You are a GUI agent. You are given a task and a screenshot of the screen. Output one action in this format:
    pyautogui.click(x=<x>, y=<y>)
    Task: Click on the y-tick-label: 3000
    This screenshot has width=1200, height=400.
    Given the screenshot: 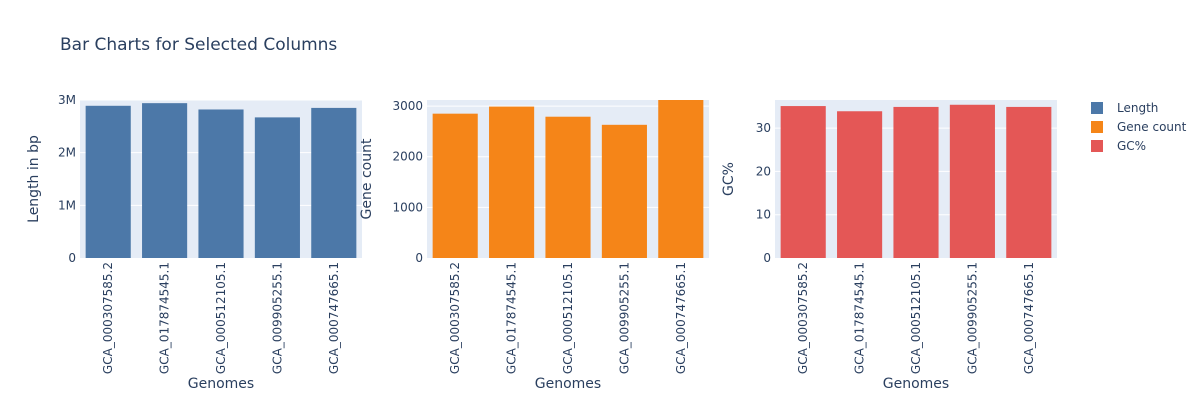 What is the action you would take?
    pyautogui.click(x=407, y=106)
    